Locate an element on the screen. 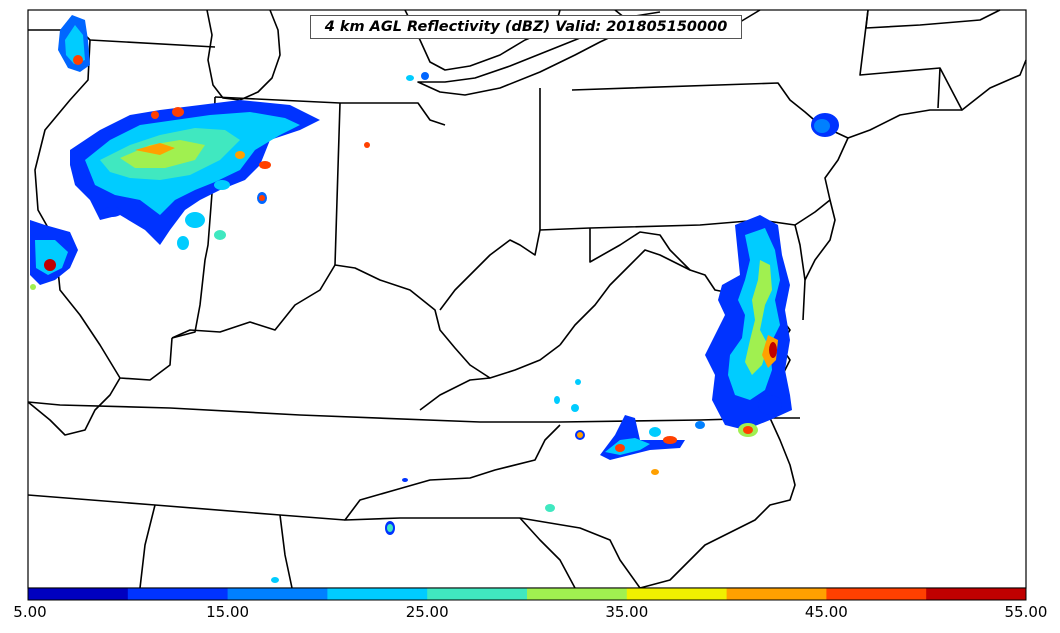  colorbar-tick-label: 55.00 is located at coordinates (1026, 612).